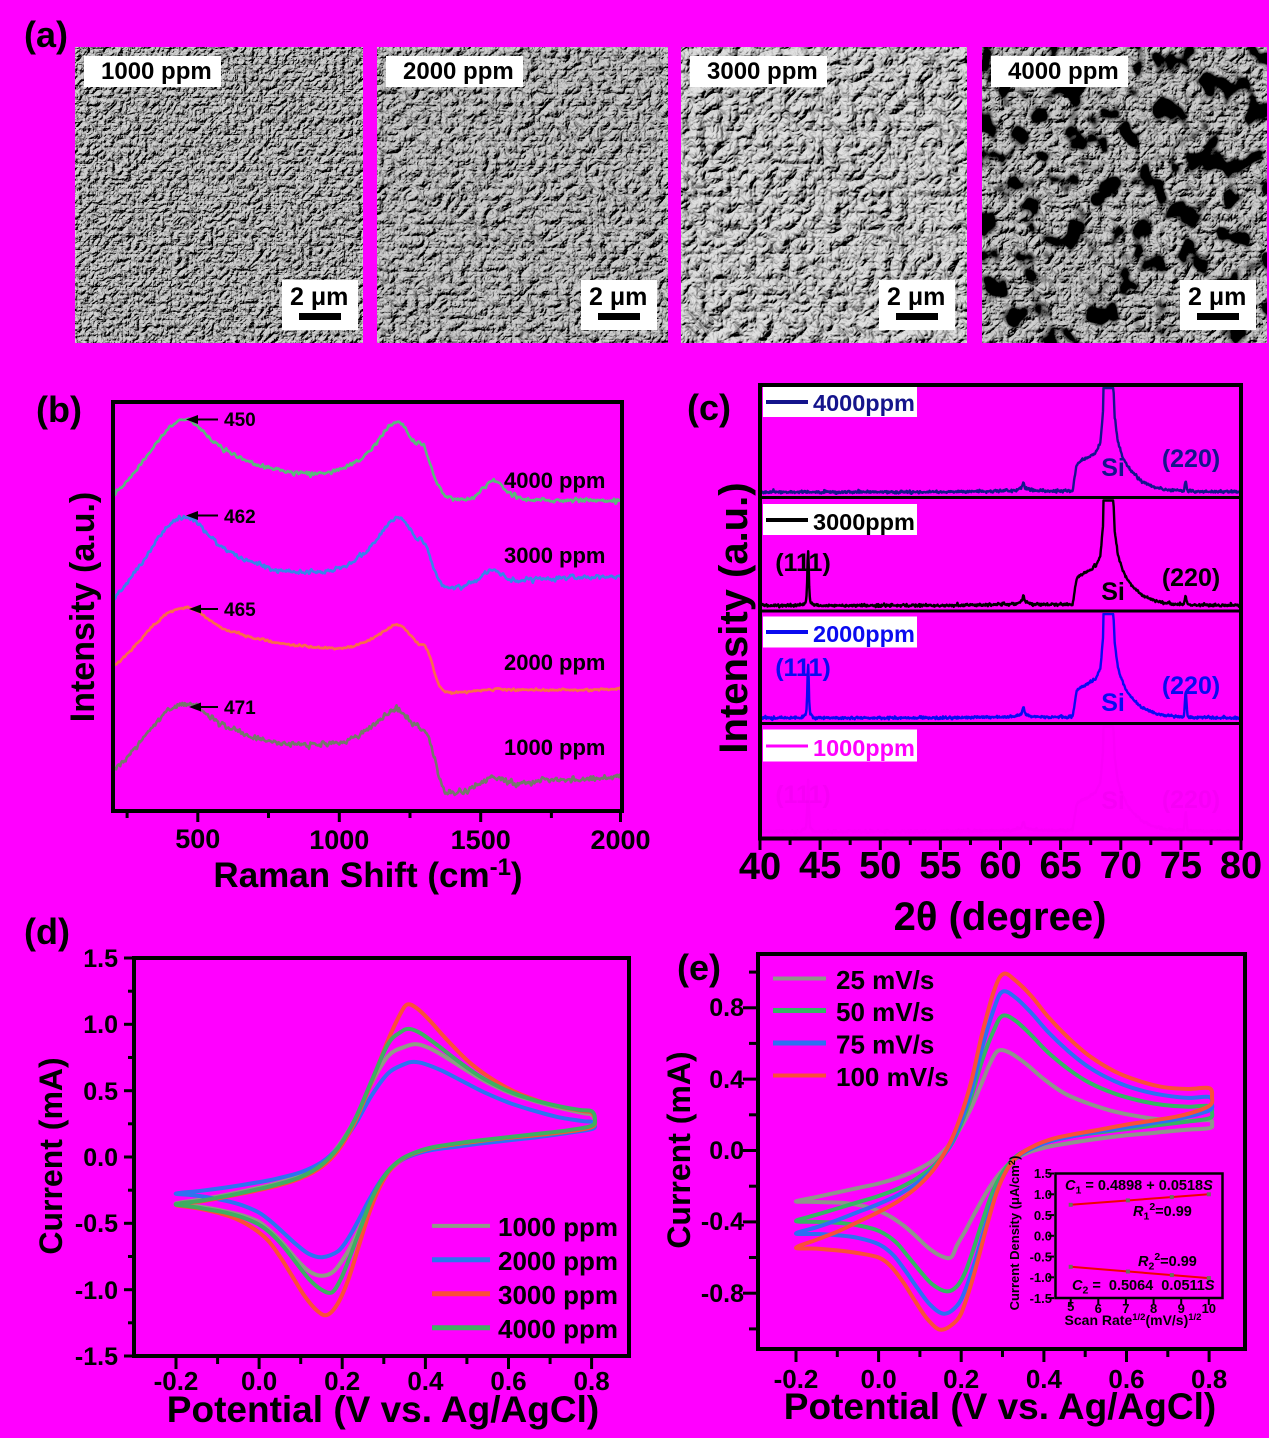 The height and width of the screenshot is (1438, 1269). I want to click on svg-text: Current Density (μA/cm2), so click(1014, 1233).